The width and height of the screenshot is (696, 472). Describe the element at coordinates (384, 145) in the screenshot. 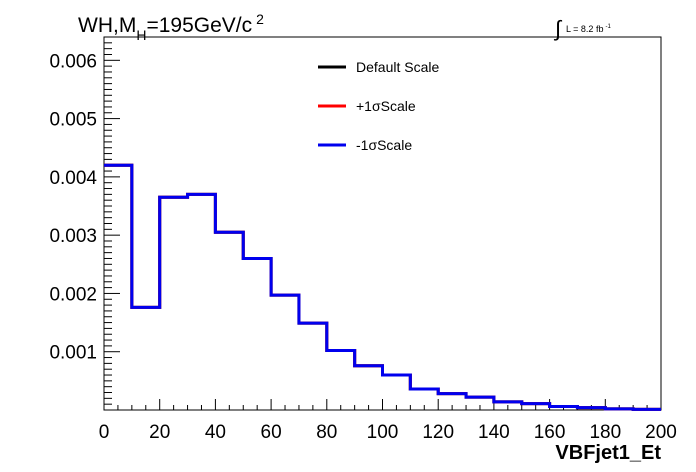

I see `legend-label: -1σScale` at that location.